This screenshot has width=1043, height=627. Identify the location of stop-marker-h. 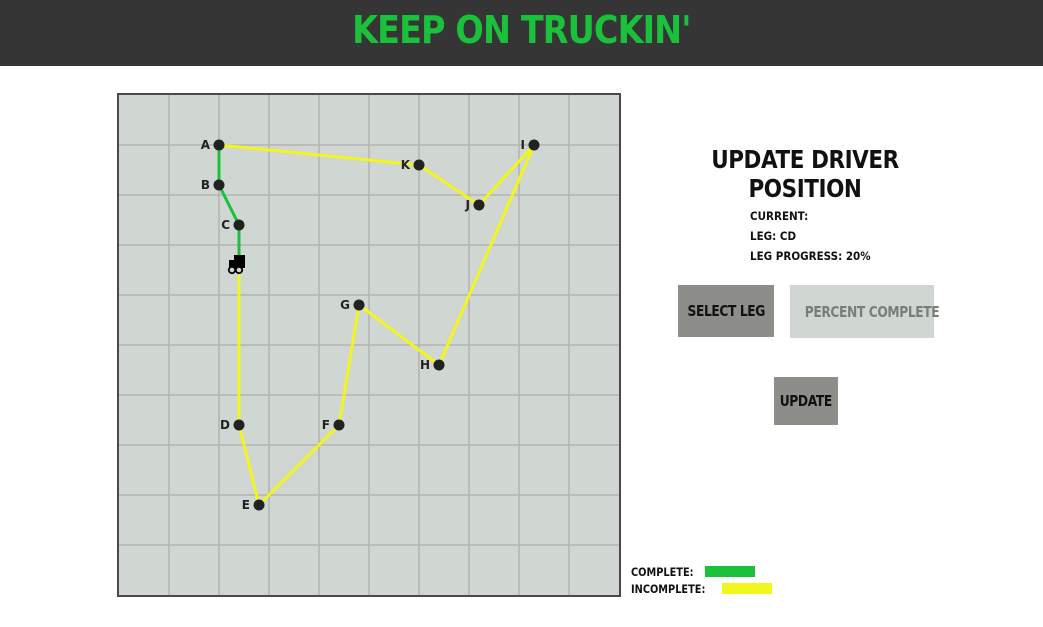
(439, 365).